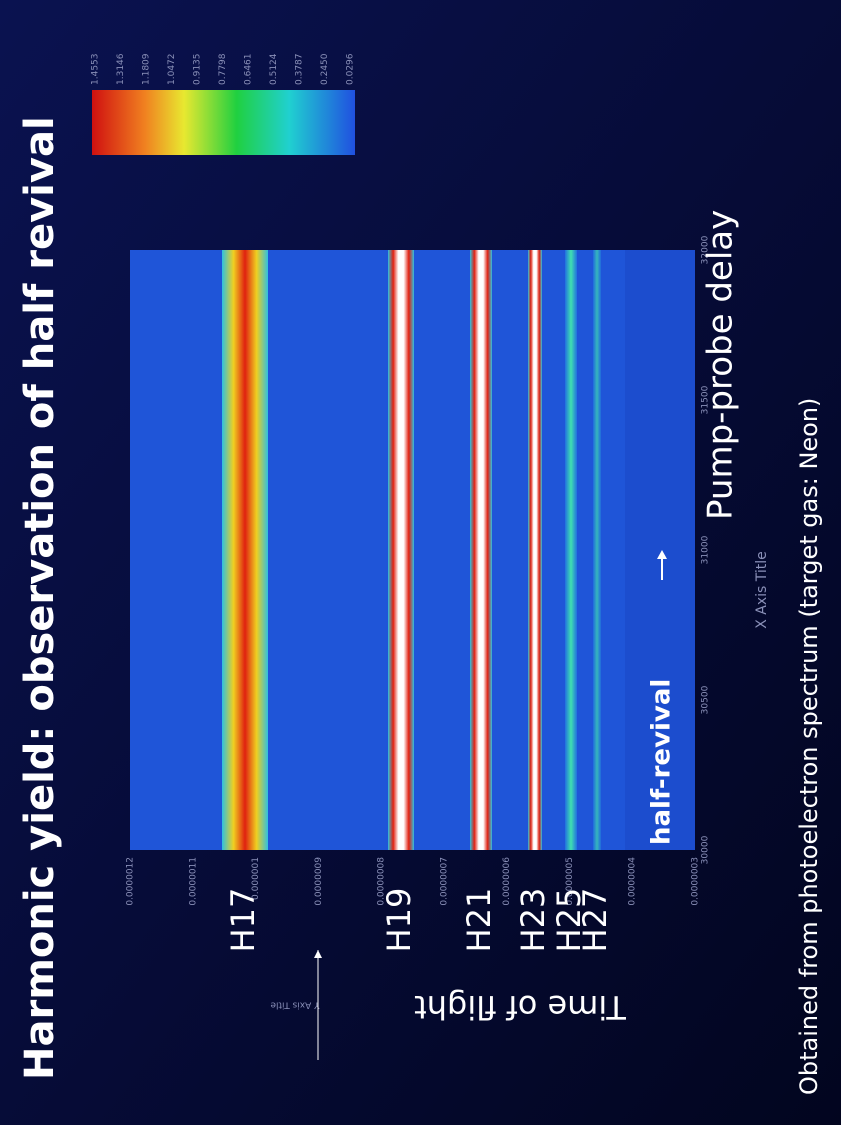 Image resolution: width=841 pixels, height=1125 pixels. I want to click on y-tick-label: 0.0000012, so click(131, 881).